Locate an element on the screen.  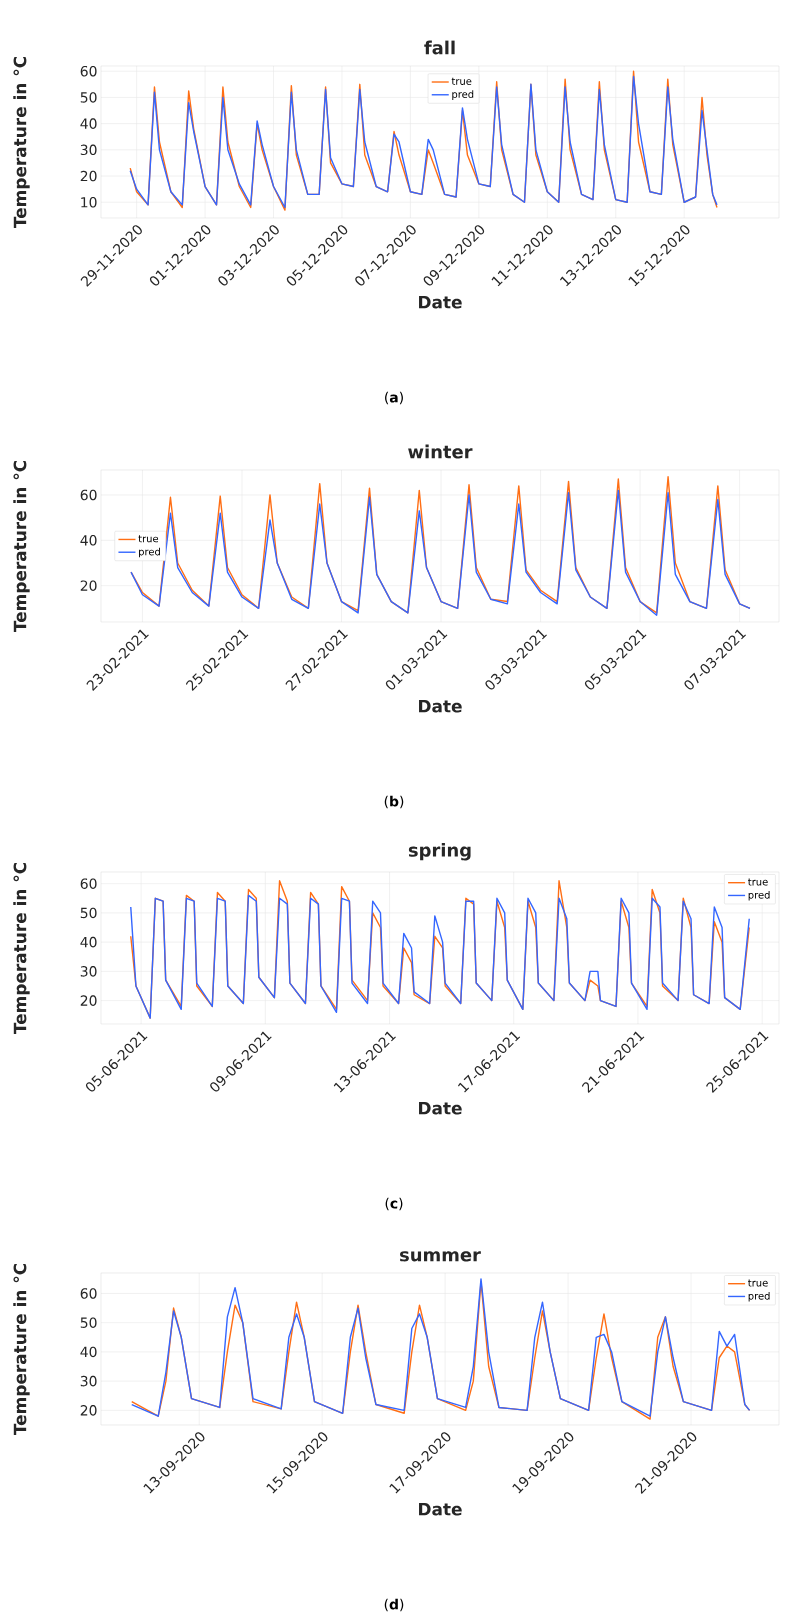
y-tick-label: 10 is located at coordinates (89, 202).